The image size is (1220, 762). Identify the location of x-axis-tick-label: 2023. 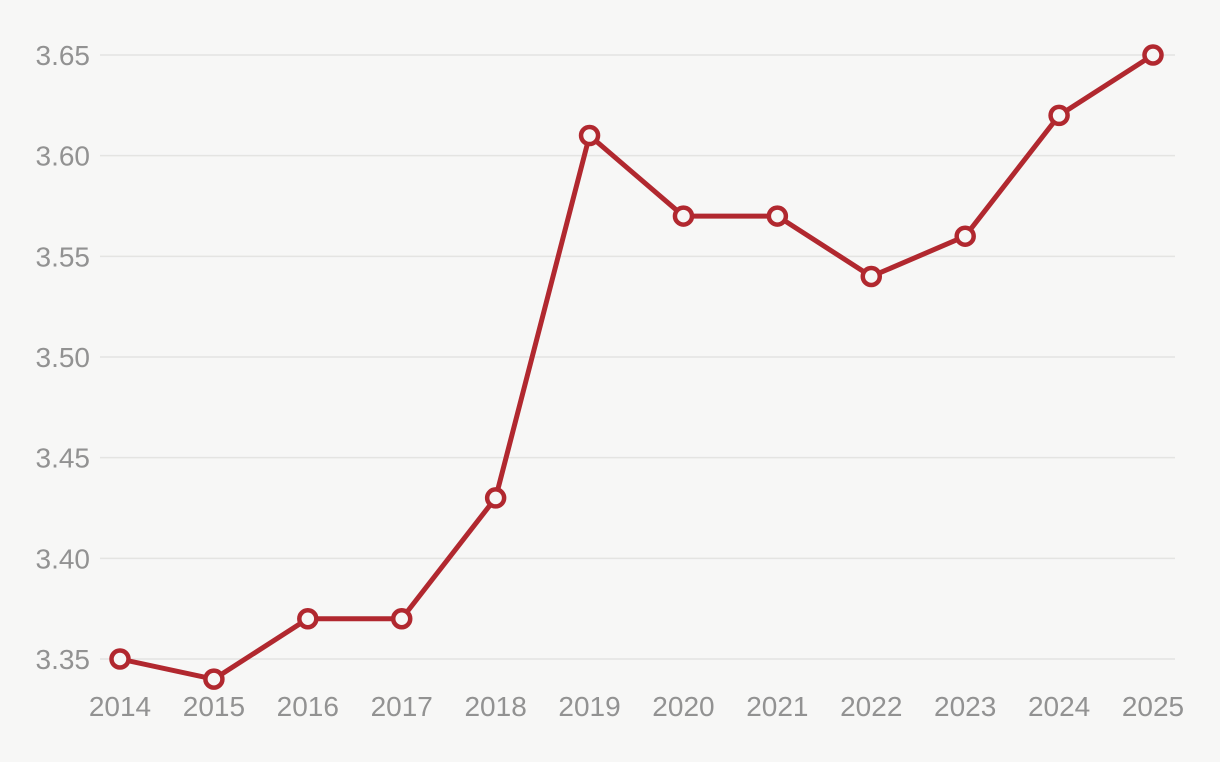
(965, 706).